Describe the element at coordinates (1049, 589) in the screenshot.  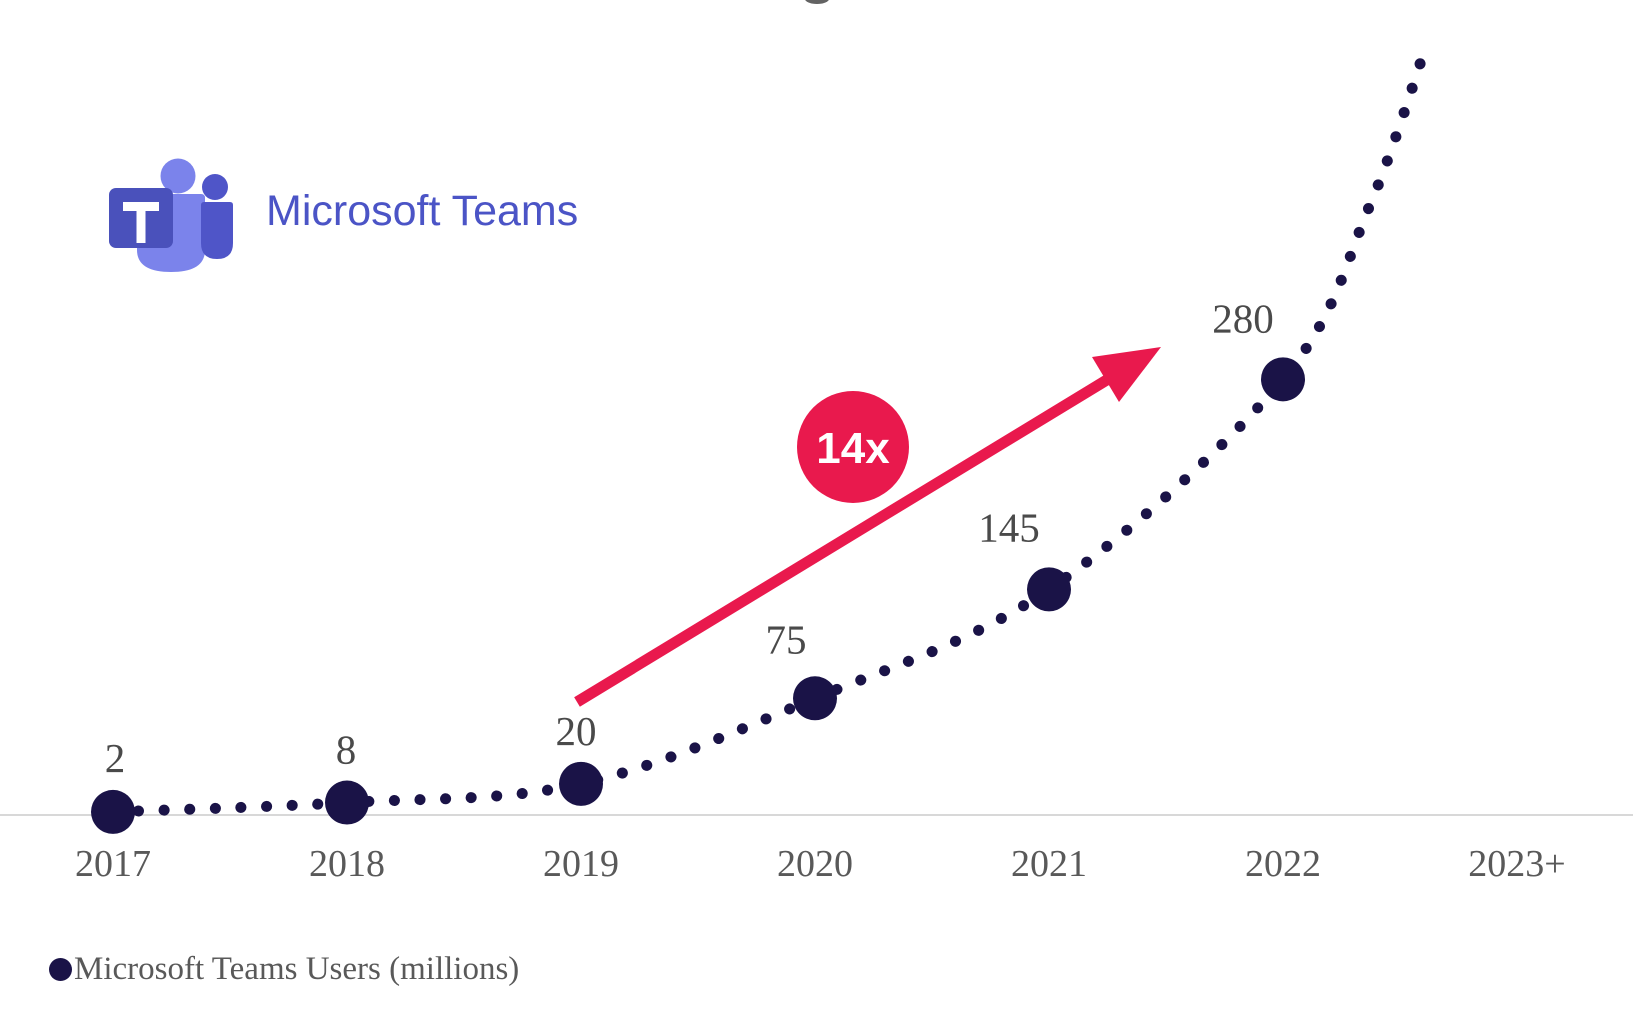
I see `data-point-2021` at that location.